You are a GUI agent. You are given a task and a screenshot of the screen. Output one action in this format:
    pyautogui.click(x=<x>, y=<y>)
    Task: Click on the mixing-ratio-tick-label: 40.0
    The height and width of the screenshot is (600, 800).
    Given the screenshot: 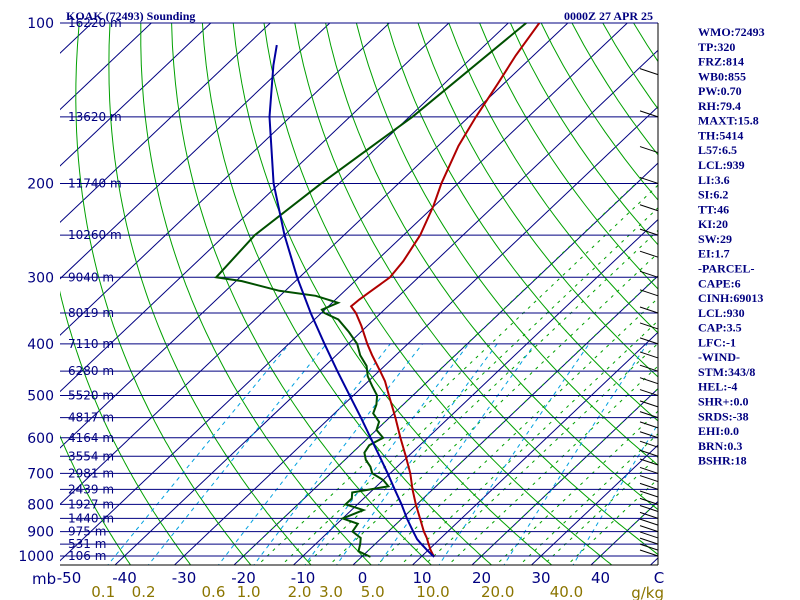 What is the action you would take?
    pyautogui.click(x=566, y=591)
    